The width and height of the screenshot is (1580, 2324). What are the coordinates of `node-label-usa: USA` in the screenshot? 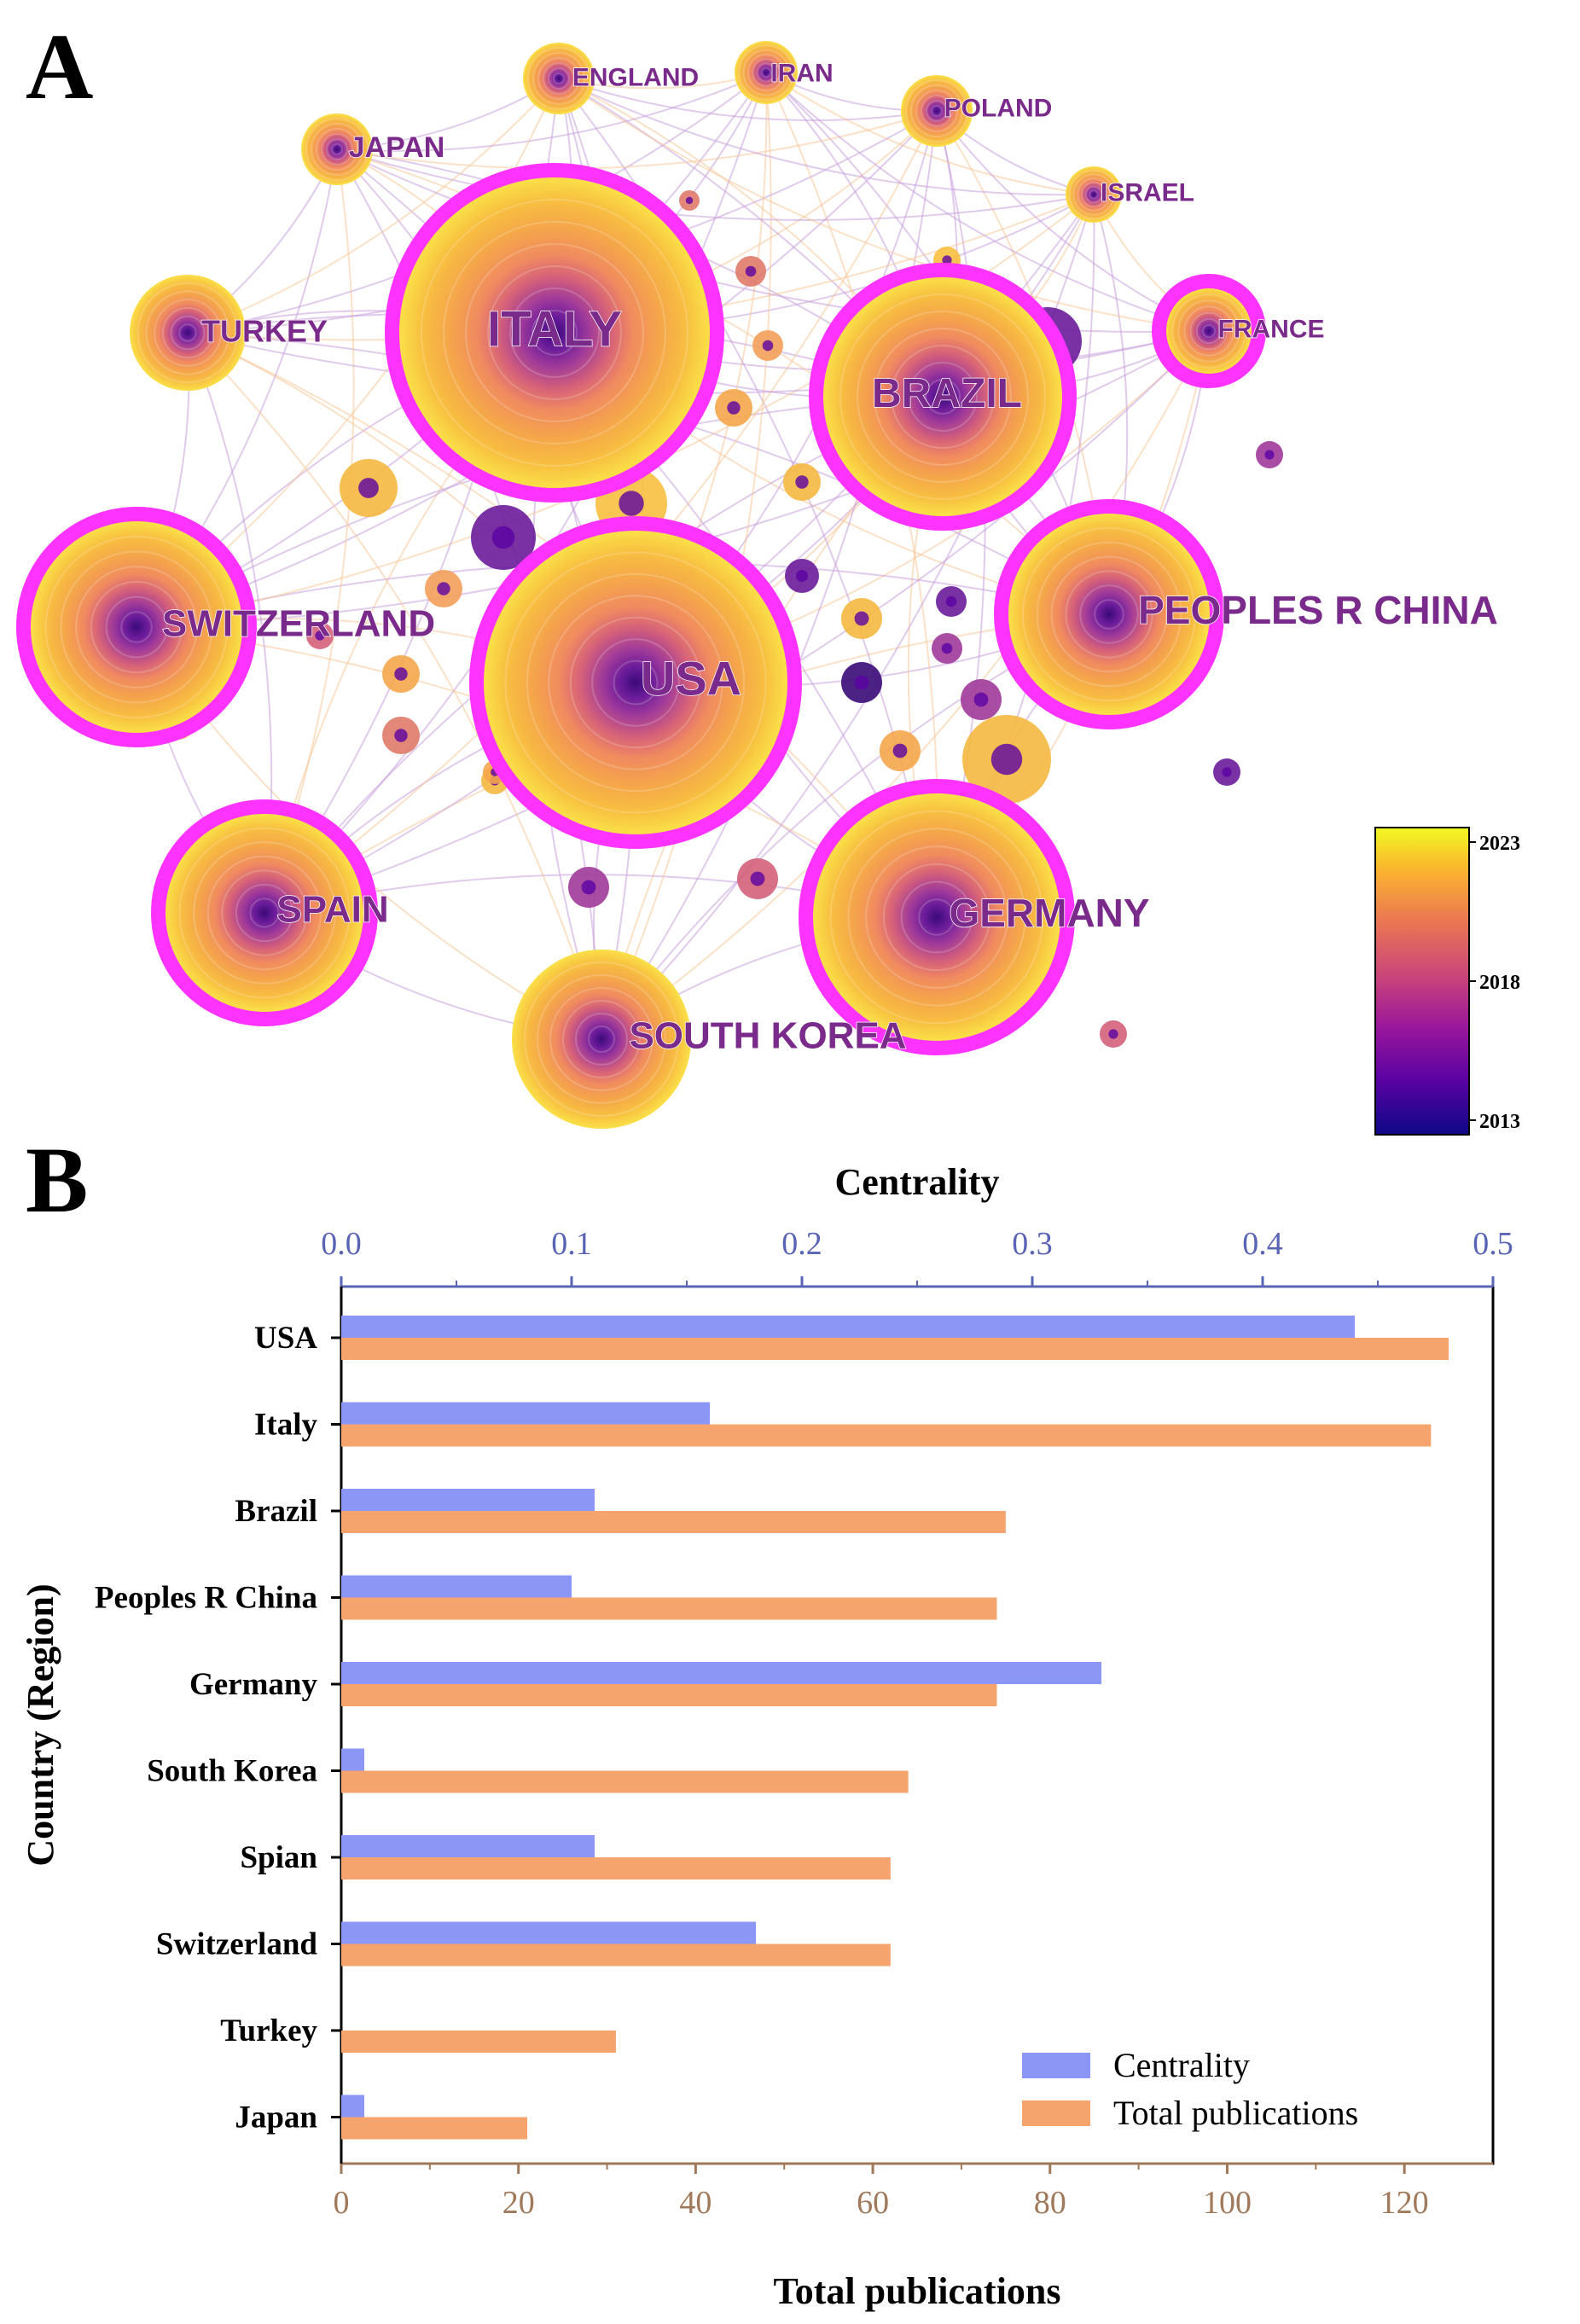 It's located at (691, 679).